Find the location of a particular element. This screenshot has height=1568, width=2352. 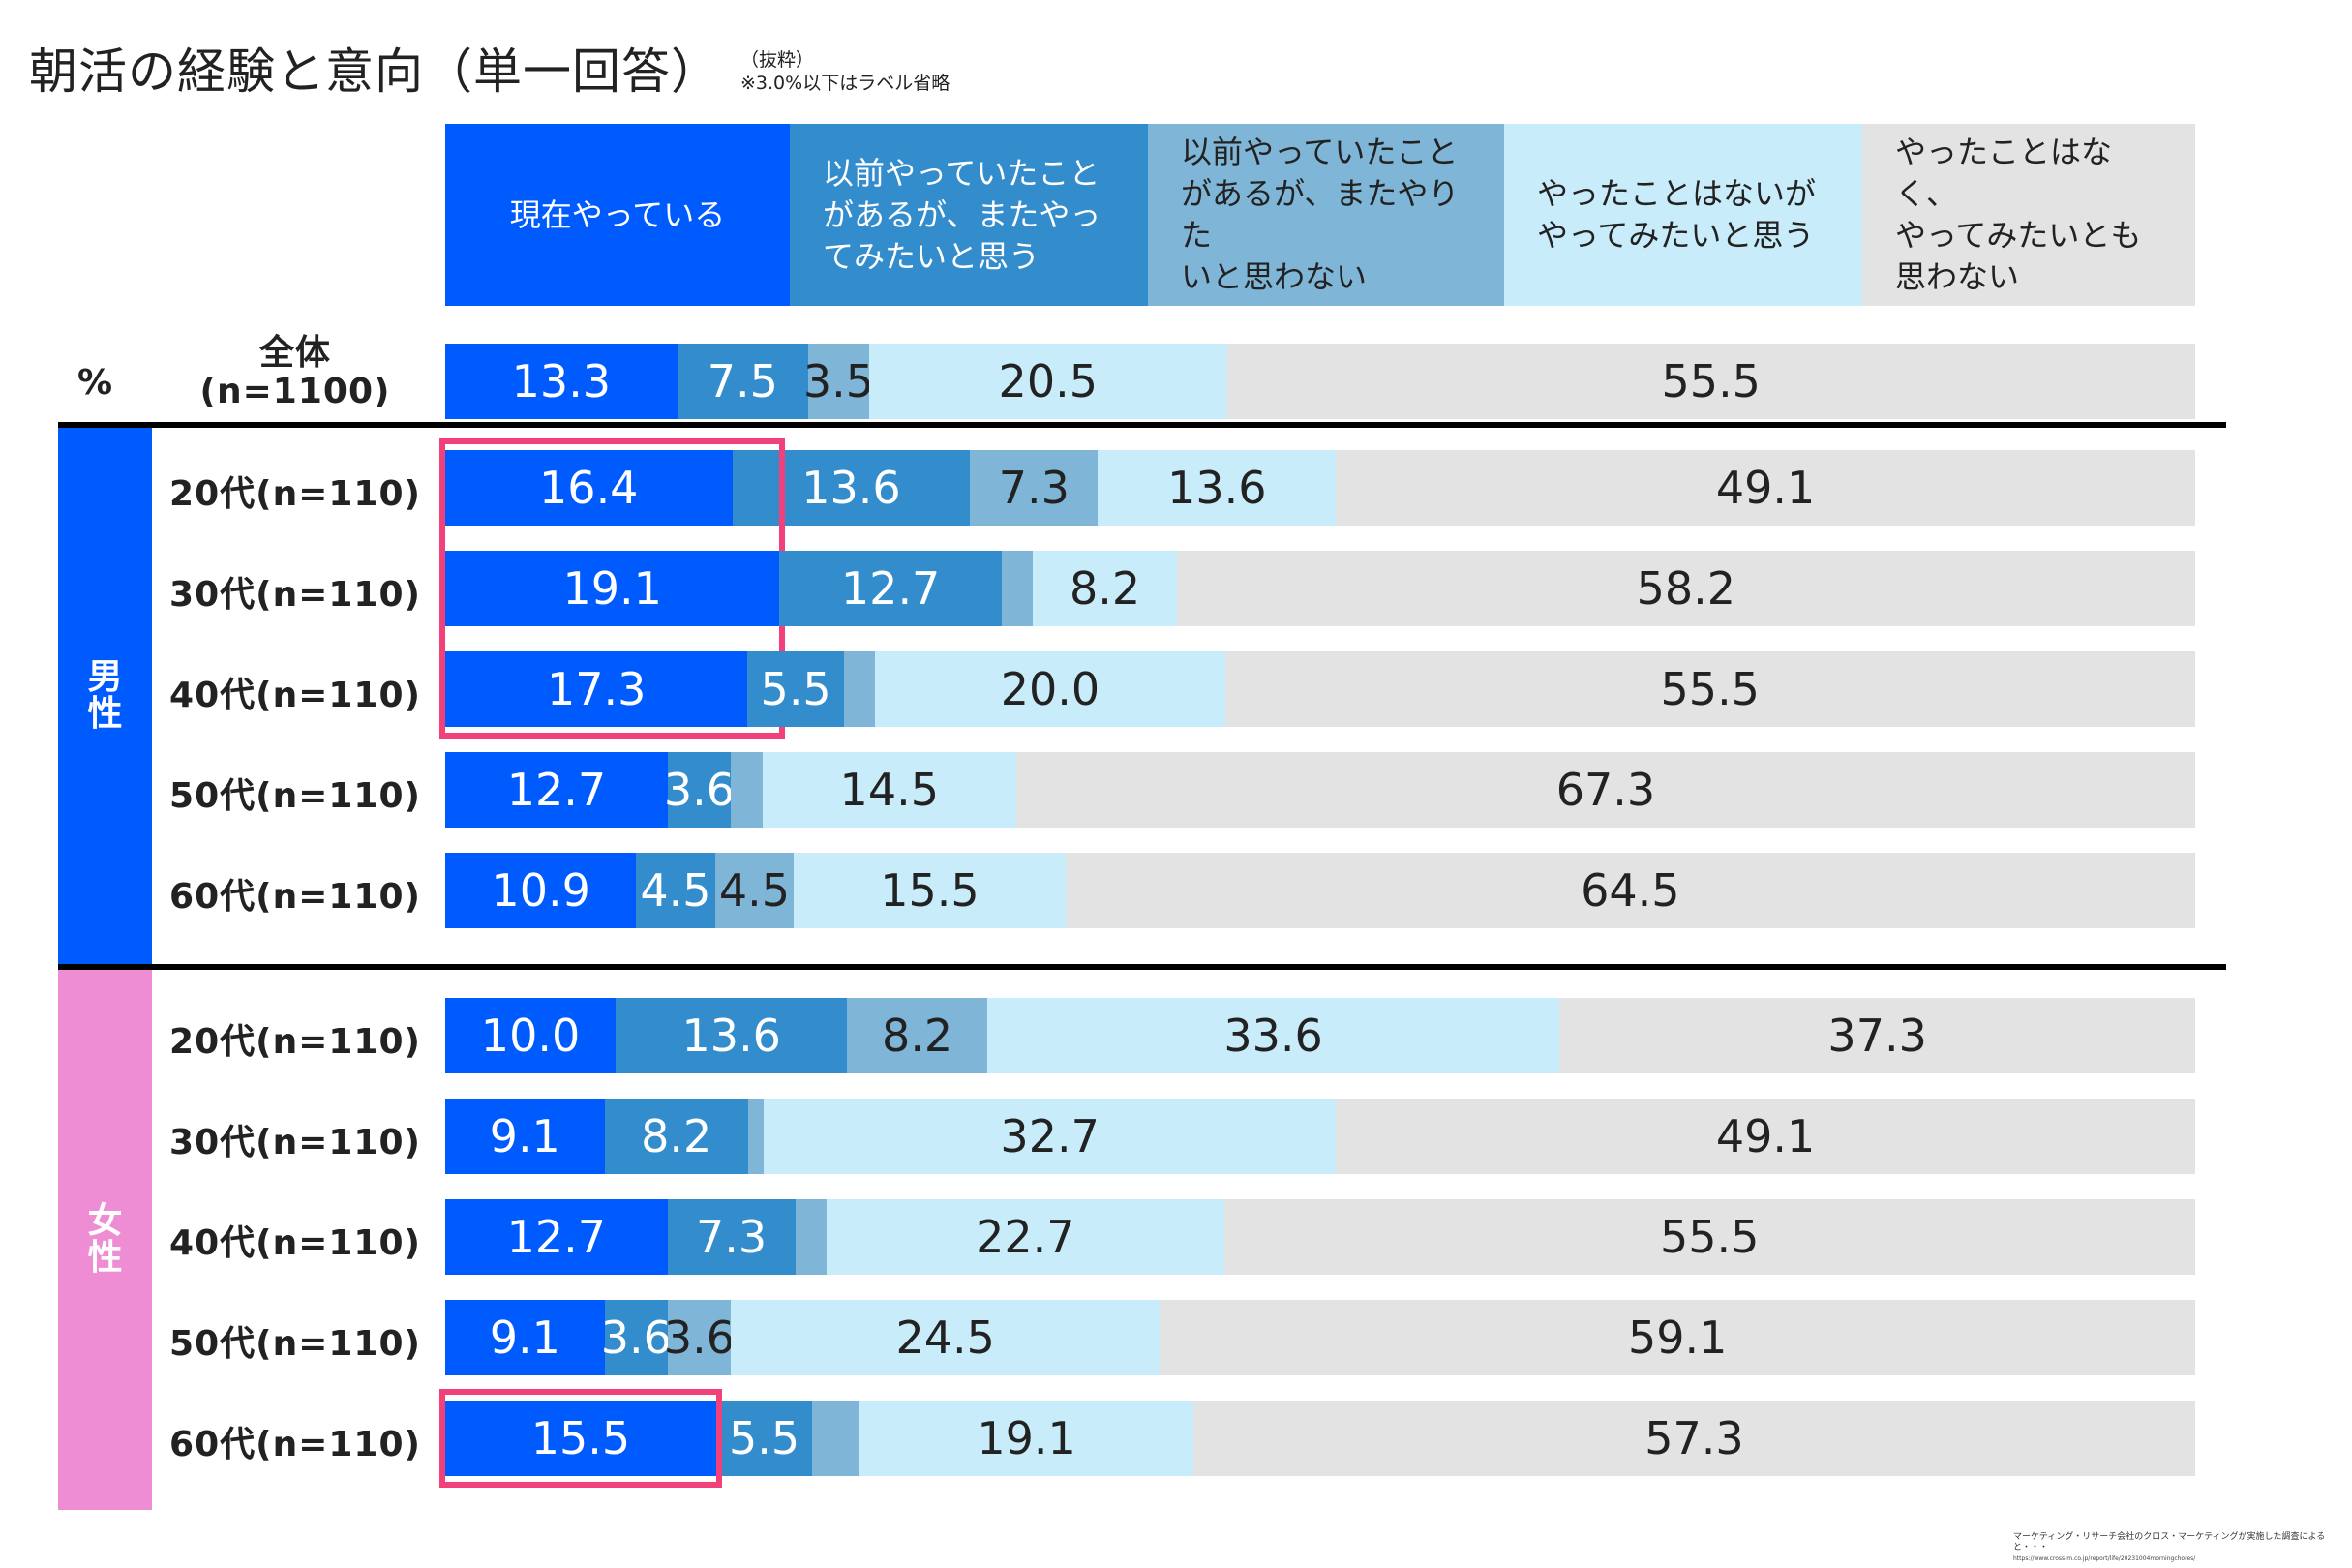

data-label: 20.0 is located at coordinates (1050, 689).